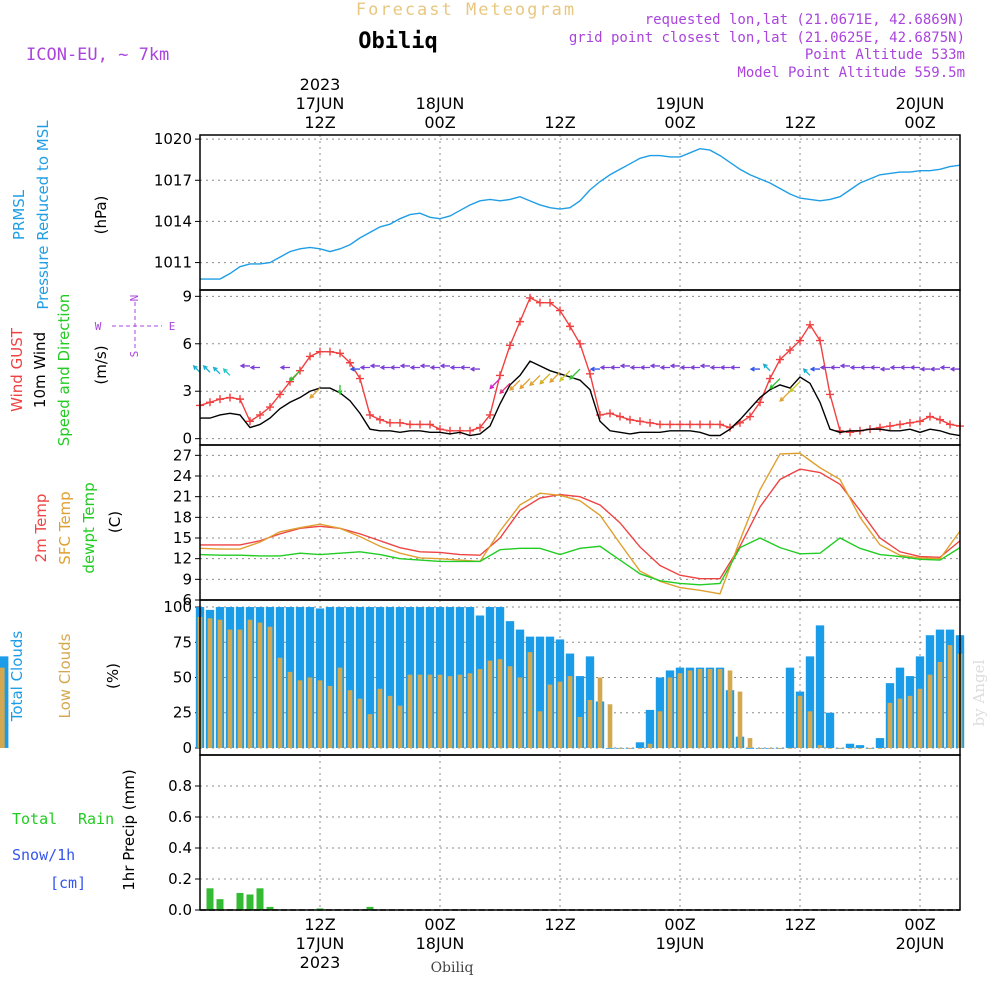 This screenshot has height=1000, width=1000. I want to click on y-tick-label: 9, so click(187, 579).